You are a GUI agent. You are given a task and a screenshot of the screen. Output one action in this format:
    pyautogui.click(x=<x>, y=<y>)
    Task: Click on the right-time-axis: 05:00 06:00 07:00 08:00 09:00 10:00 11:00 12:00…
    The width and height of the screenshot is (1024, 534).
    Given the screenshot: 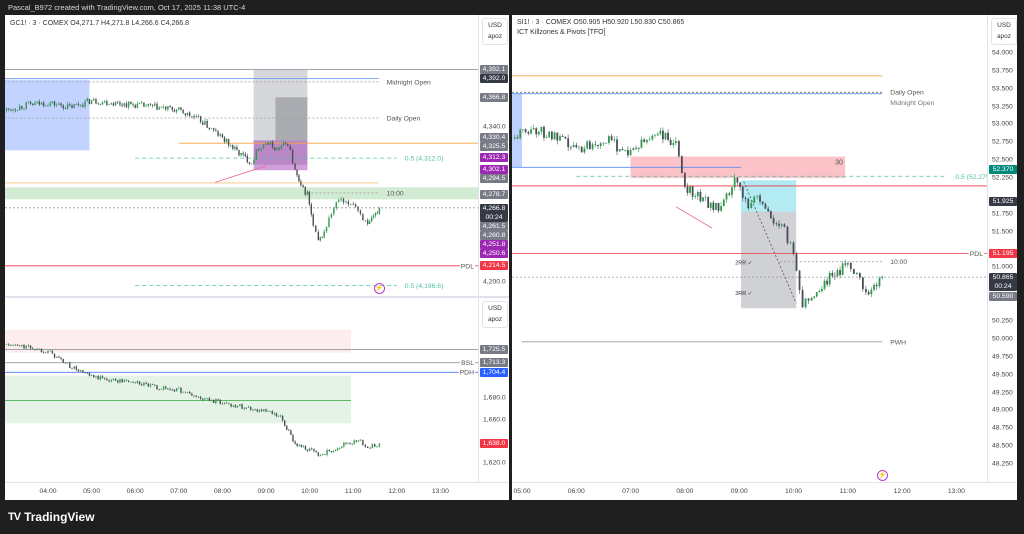 What is the action you would take?
    pyautogui.click(x=764, y=491)
    